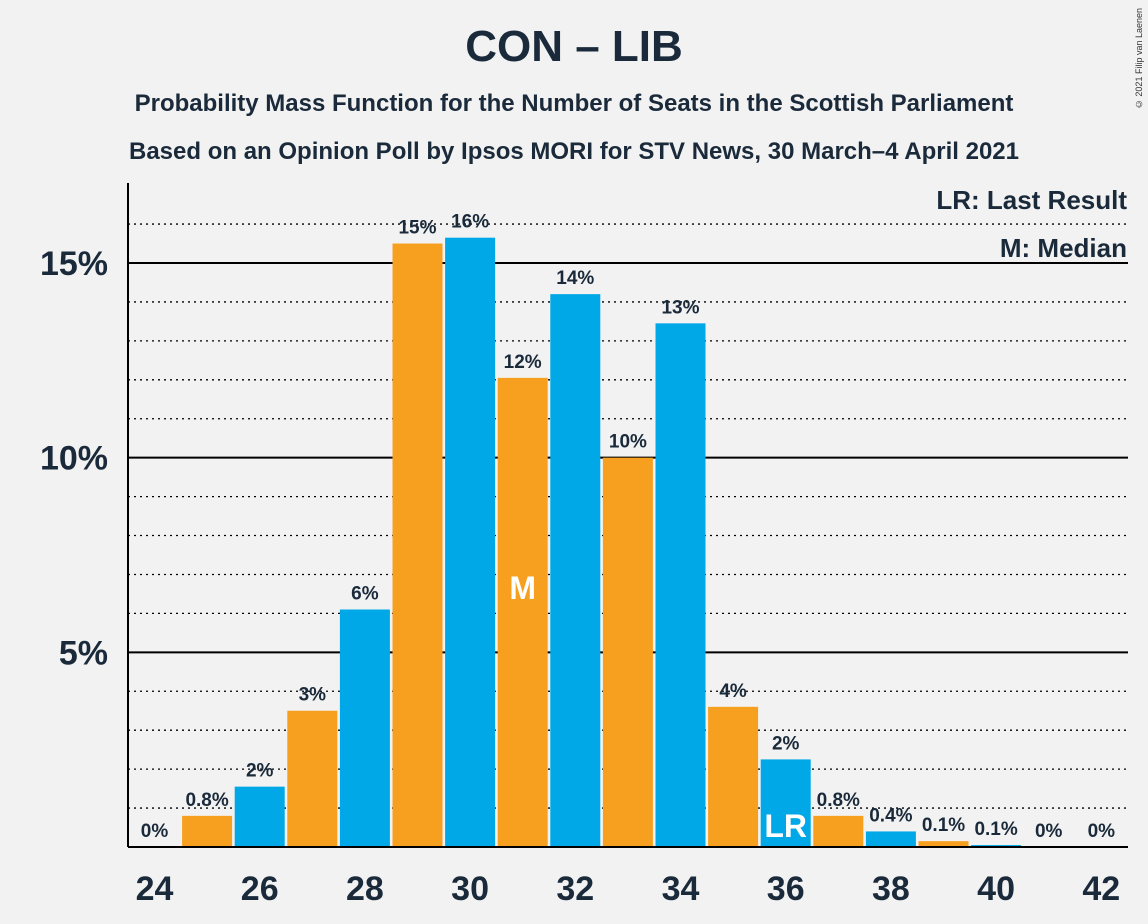  Describe the element at coordinates (943, 825) in the screenshot. I see `data-label-seat-39: 0.1%` at that location.